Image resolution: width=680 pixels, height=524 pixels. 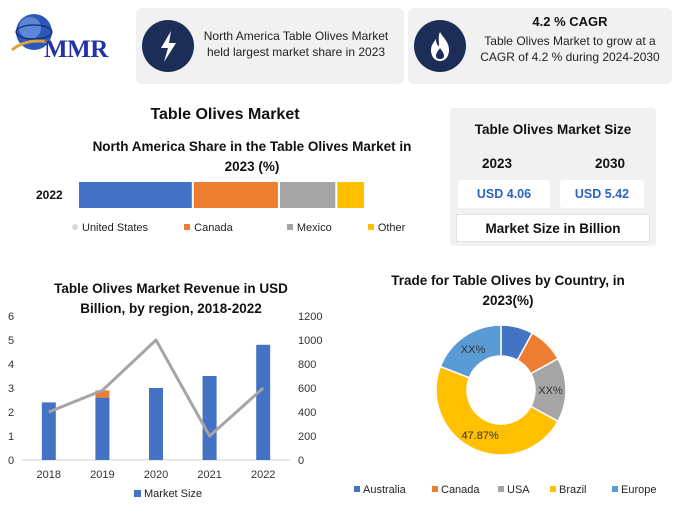 I want to click on revenue-legend: Market Size, so click(x=168, y=494).